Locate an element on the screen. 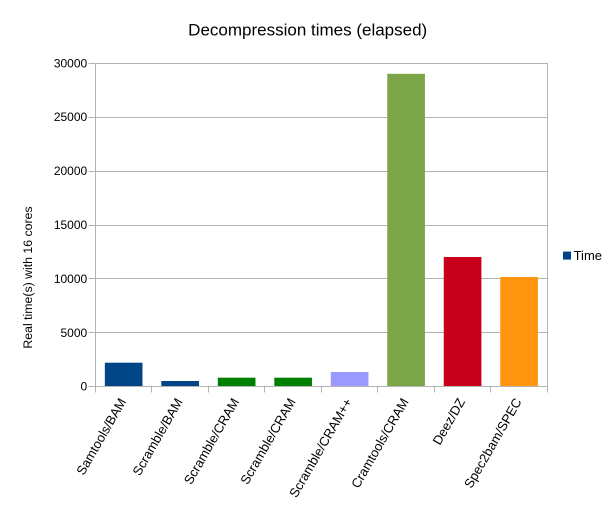 This screenshot has height=511, width=616. svg-text: Time is located at coordinates (588, 255).